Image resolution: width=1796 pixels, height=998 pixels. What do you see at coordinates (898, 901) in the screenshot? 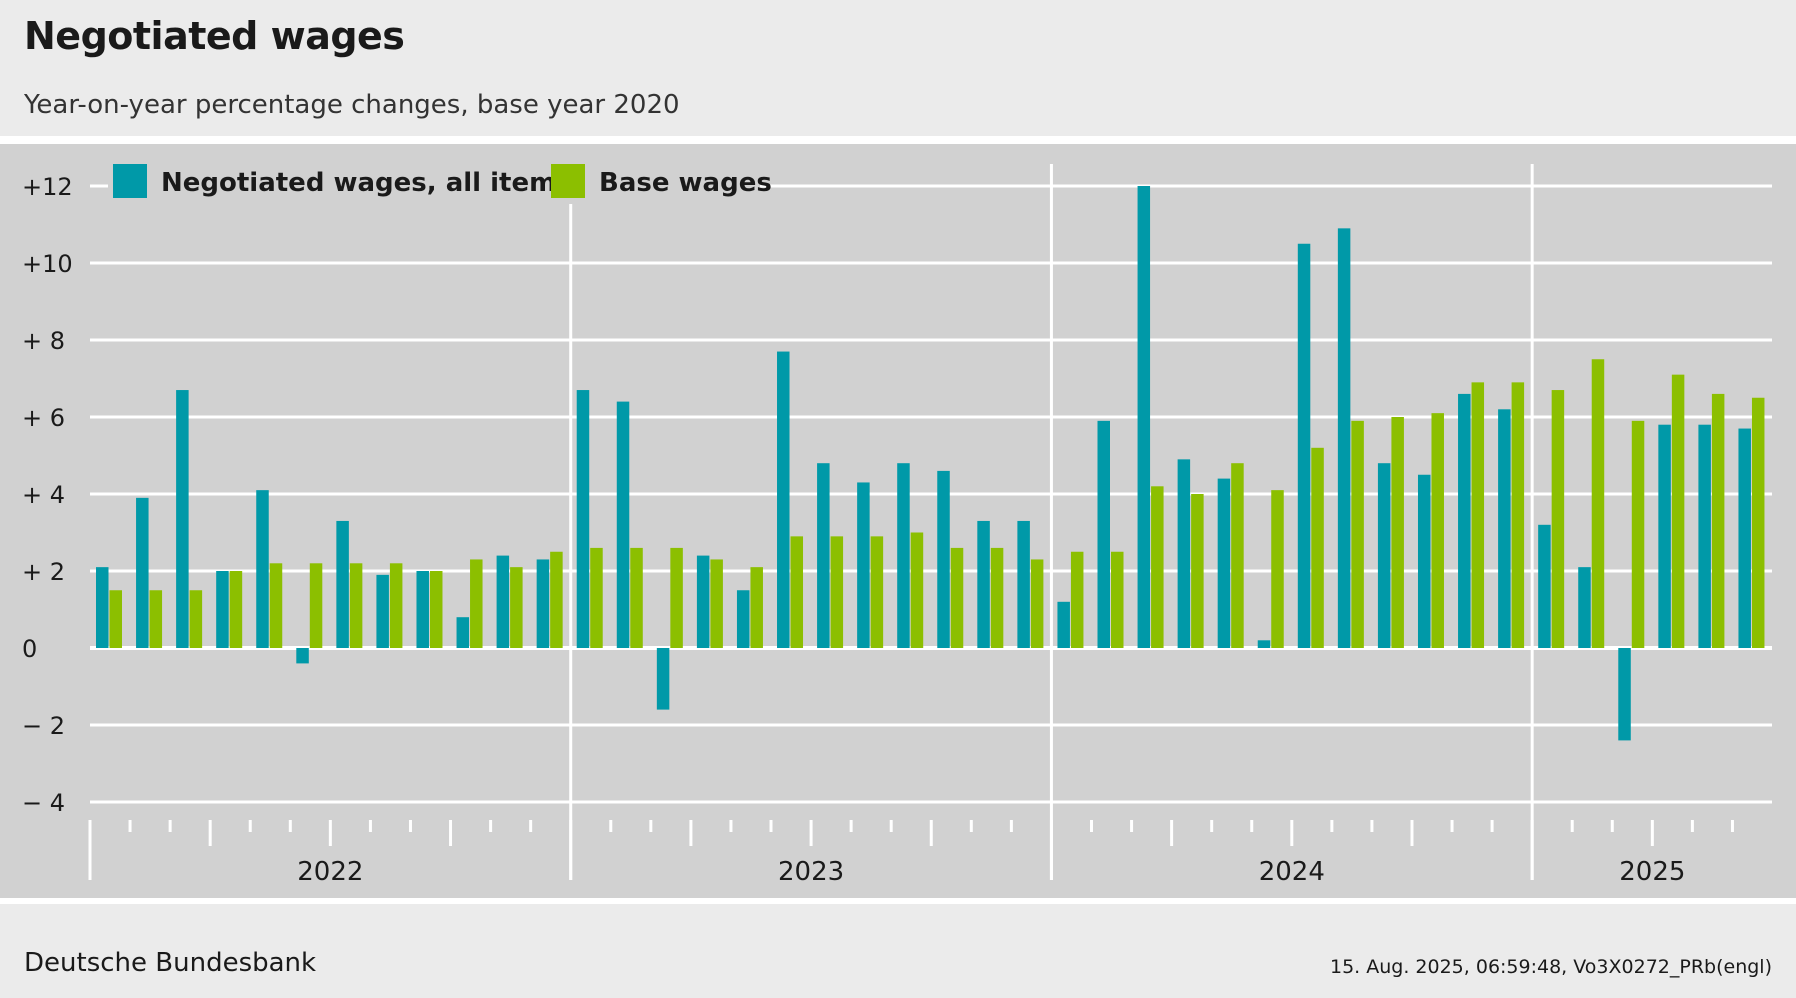
I see `bottom-separator` at bounding box center [898, 901].